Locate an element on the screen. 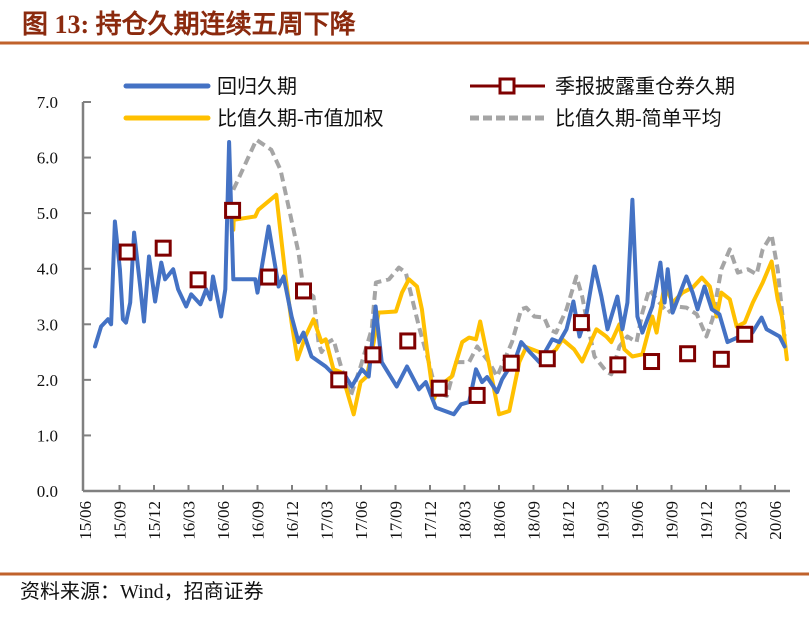  x-tick-label: 15/12 is located at coordinates (154, 520).